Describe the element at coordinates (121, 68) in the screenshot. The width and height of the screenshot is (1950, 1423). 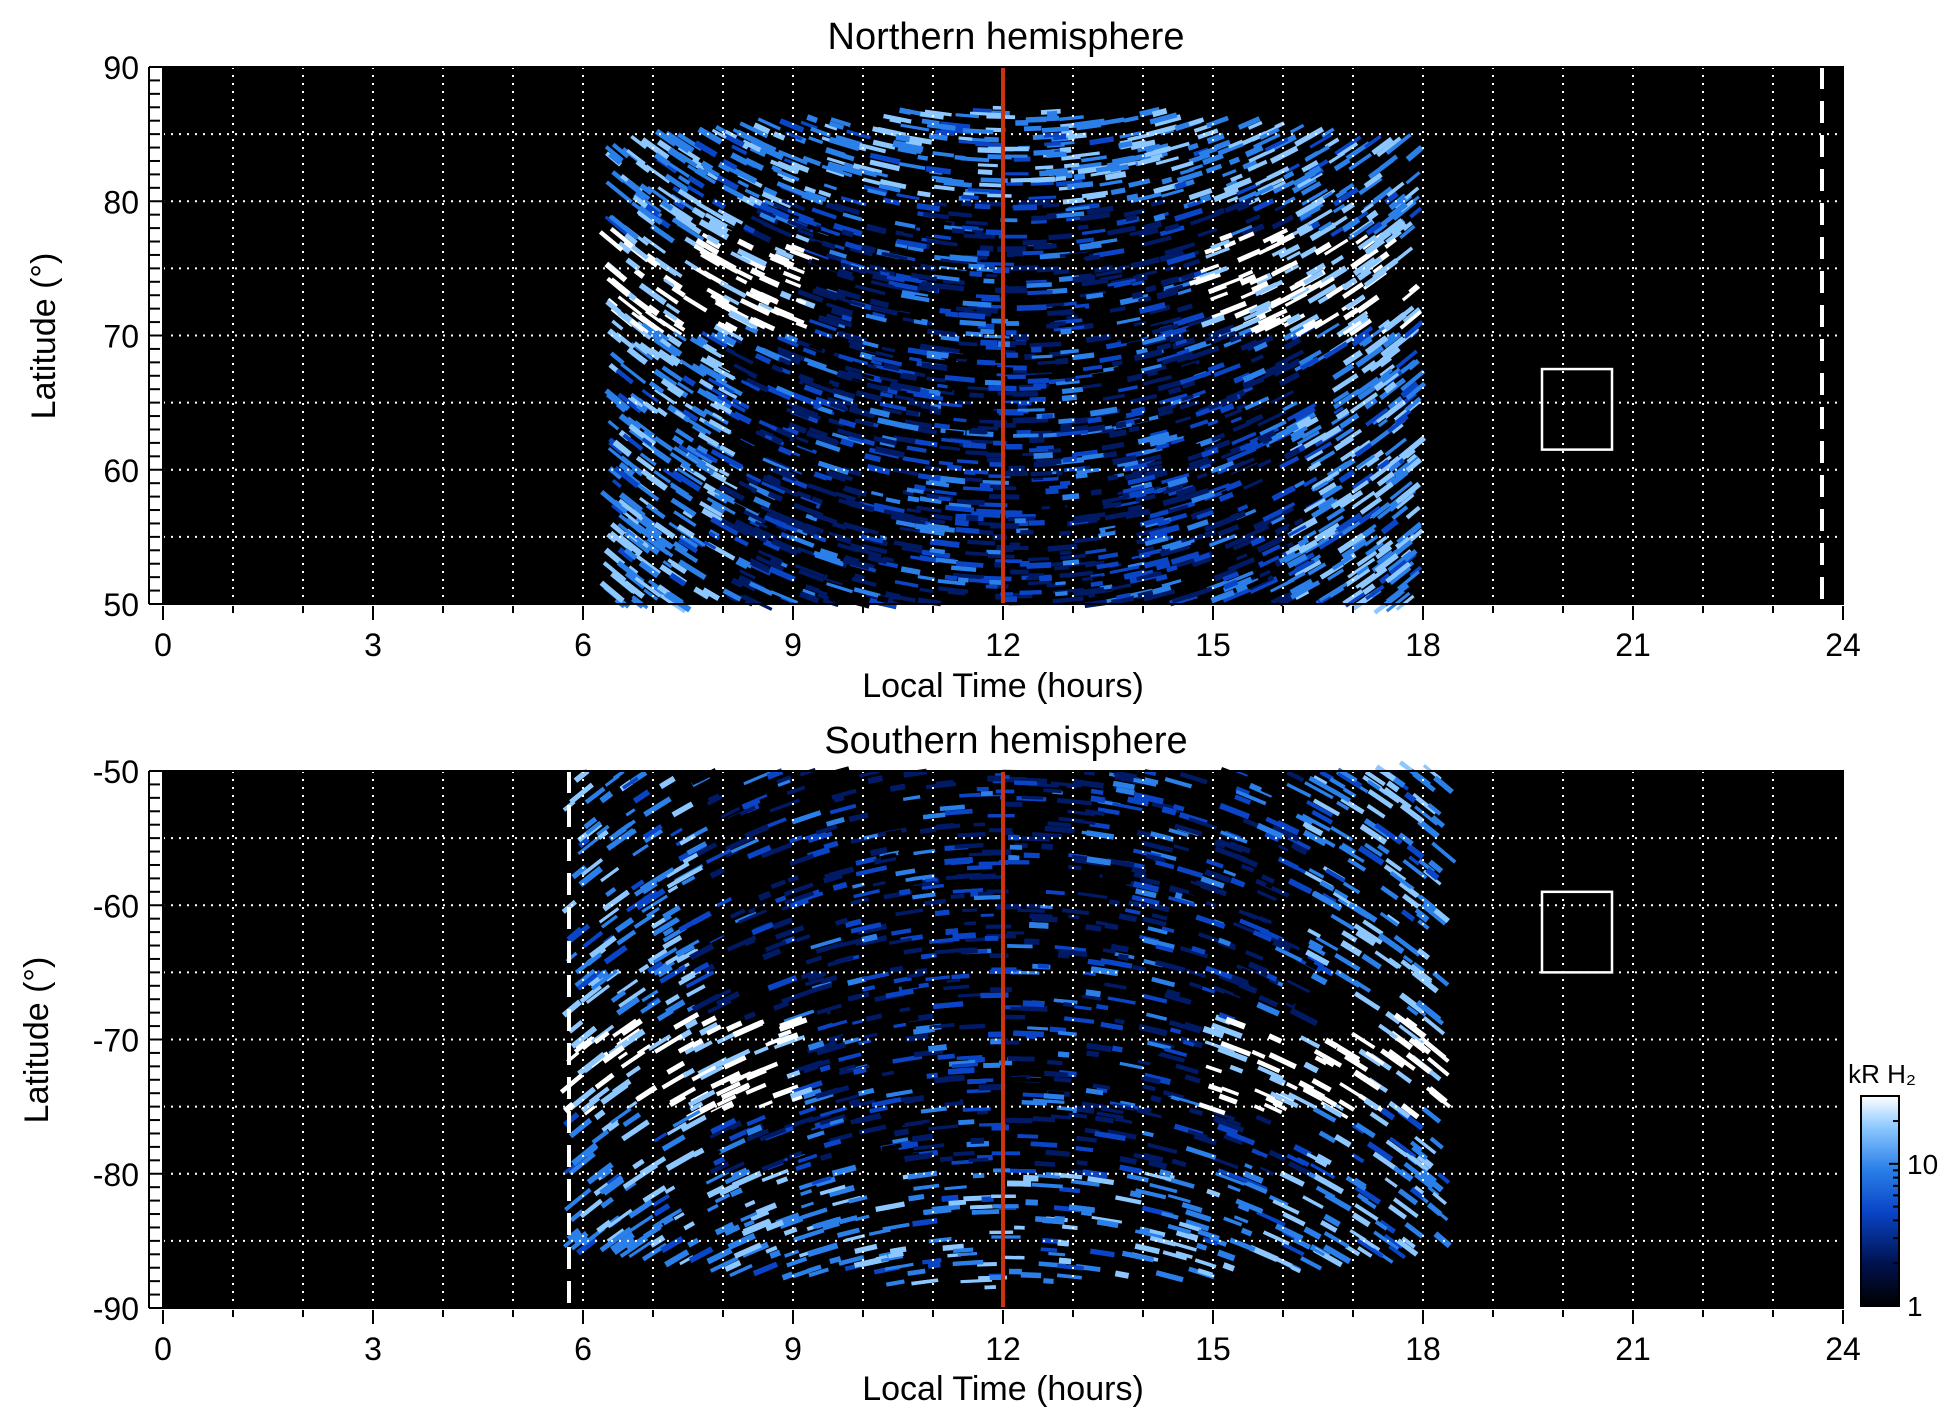
I see `north-y-tick-label: 90` at that location.